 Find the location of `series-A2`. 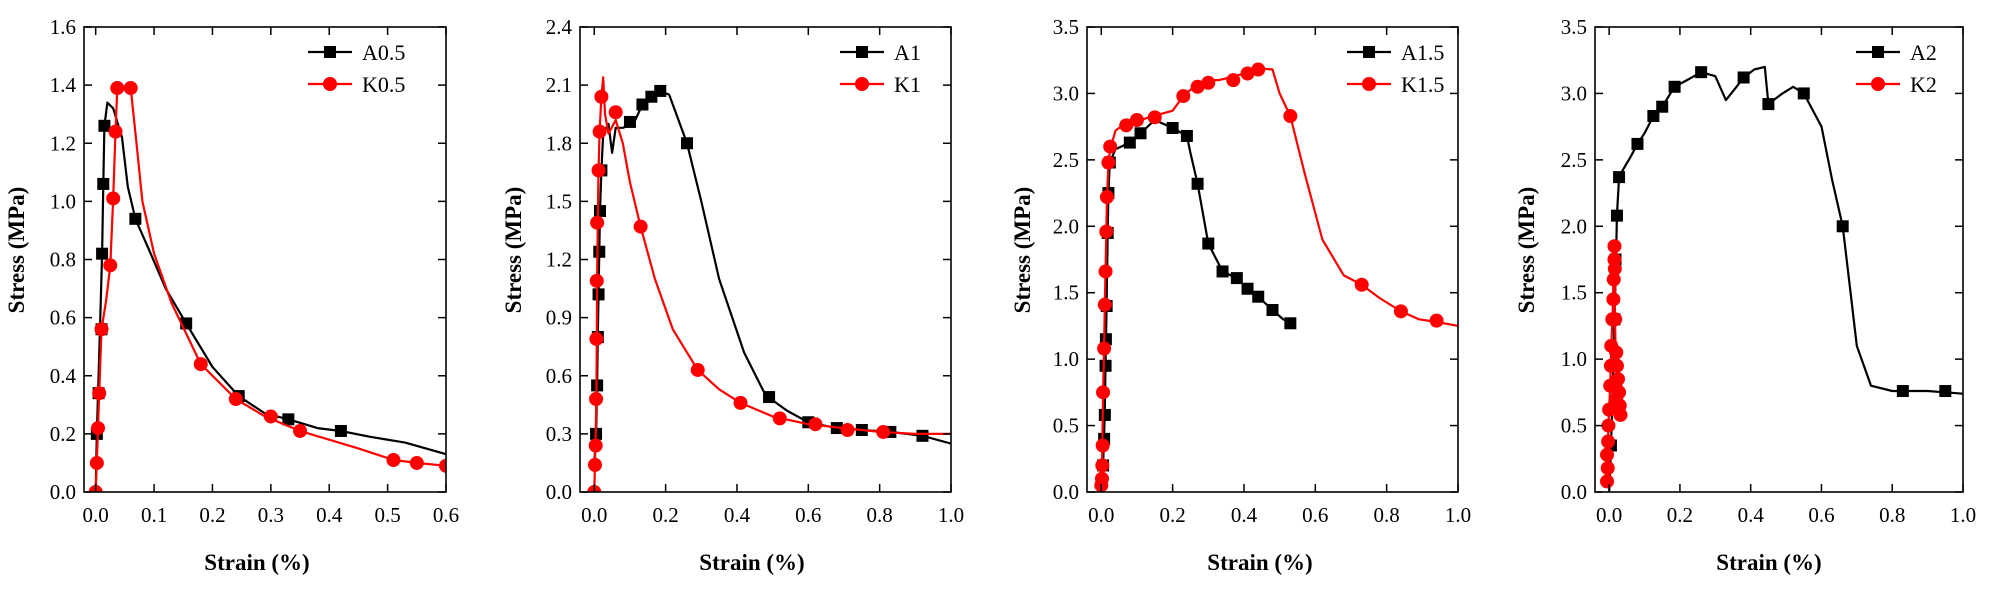

series-A2 is located at coordinates (1783, 278).